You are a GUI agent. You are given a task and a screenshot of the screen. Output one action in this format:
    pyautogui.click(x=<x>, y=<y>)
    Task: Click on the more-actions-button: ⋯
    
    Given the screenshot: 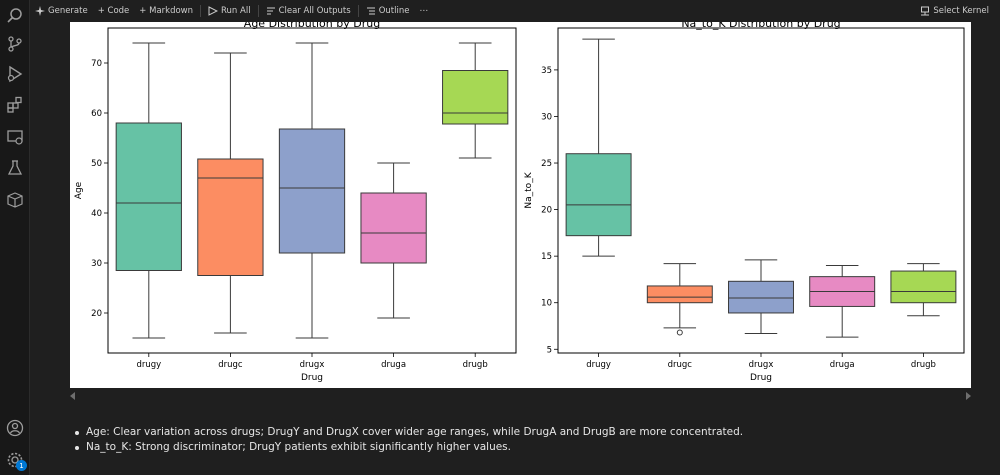 What is the action you would take?
    pyautogui.click(x=423, y=11)
    